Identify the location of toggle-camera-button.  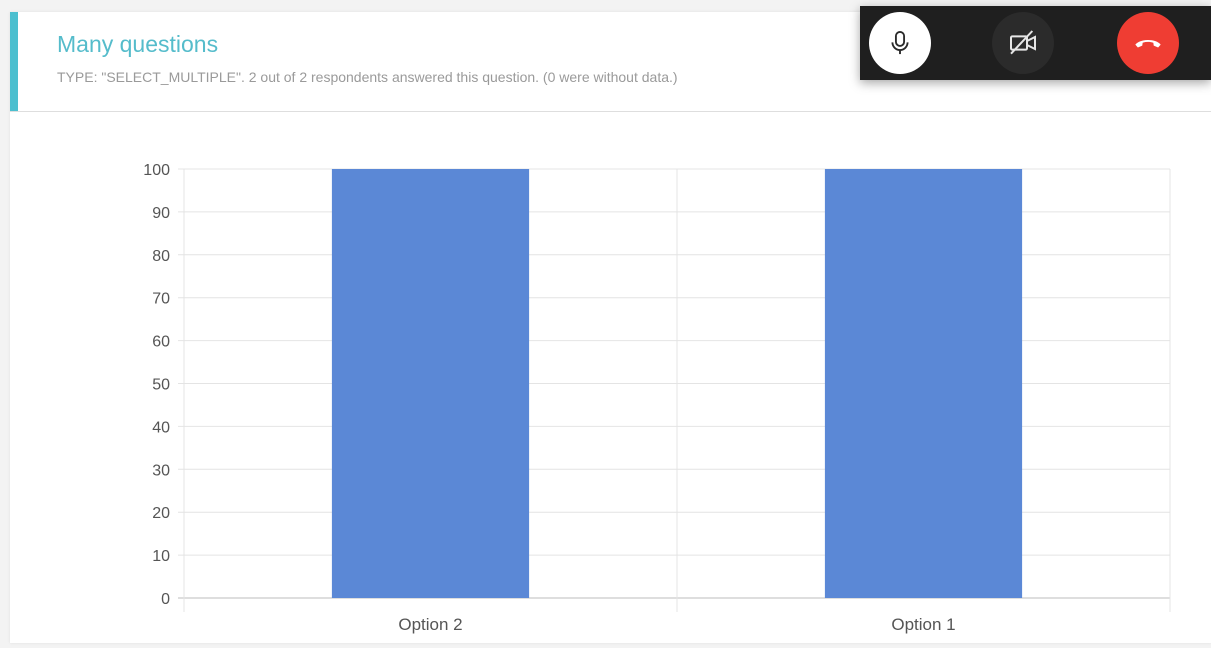
(1023, 43).